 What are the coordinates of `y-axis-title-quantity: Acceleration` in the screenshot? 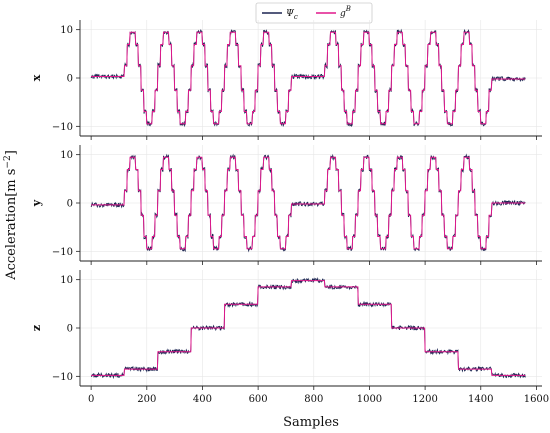 It's located at (11, 238).